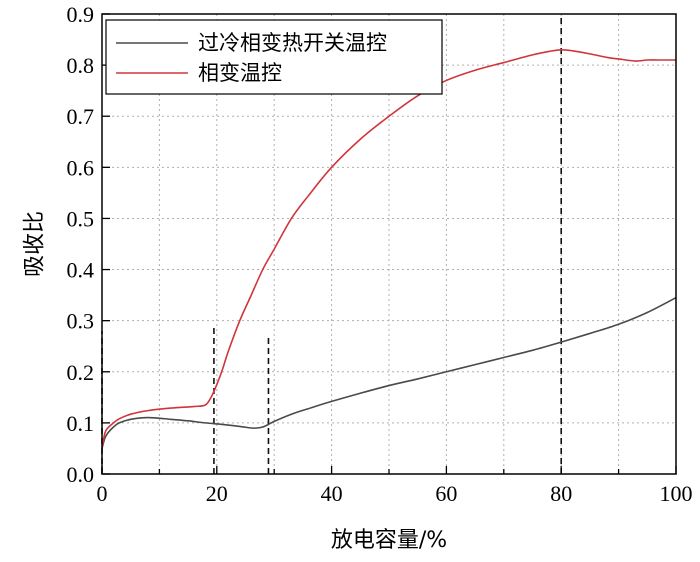 This screenshot has width=700, height=562. I want to click on x-tick-label: 60, so click(446, 493).